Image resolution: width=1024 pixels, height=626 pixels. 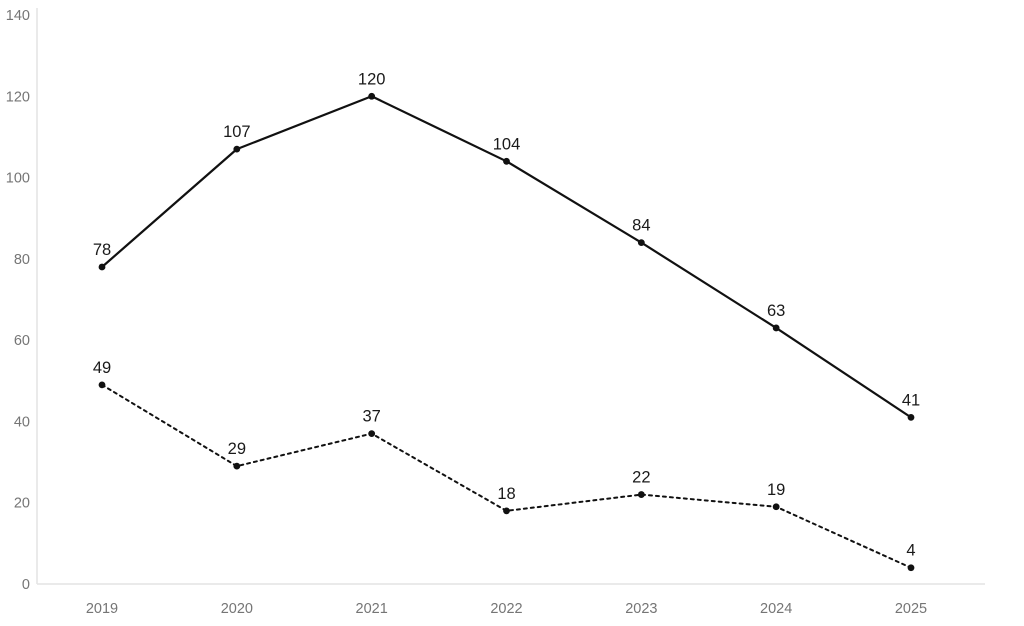 I want to click on y-tick-label: 80, so click(x=22, y=260).